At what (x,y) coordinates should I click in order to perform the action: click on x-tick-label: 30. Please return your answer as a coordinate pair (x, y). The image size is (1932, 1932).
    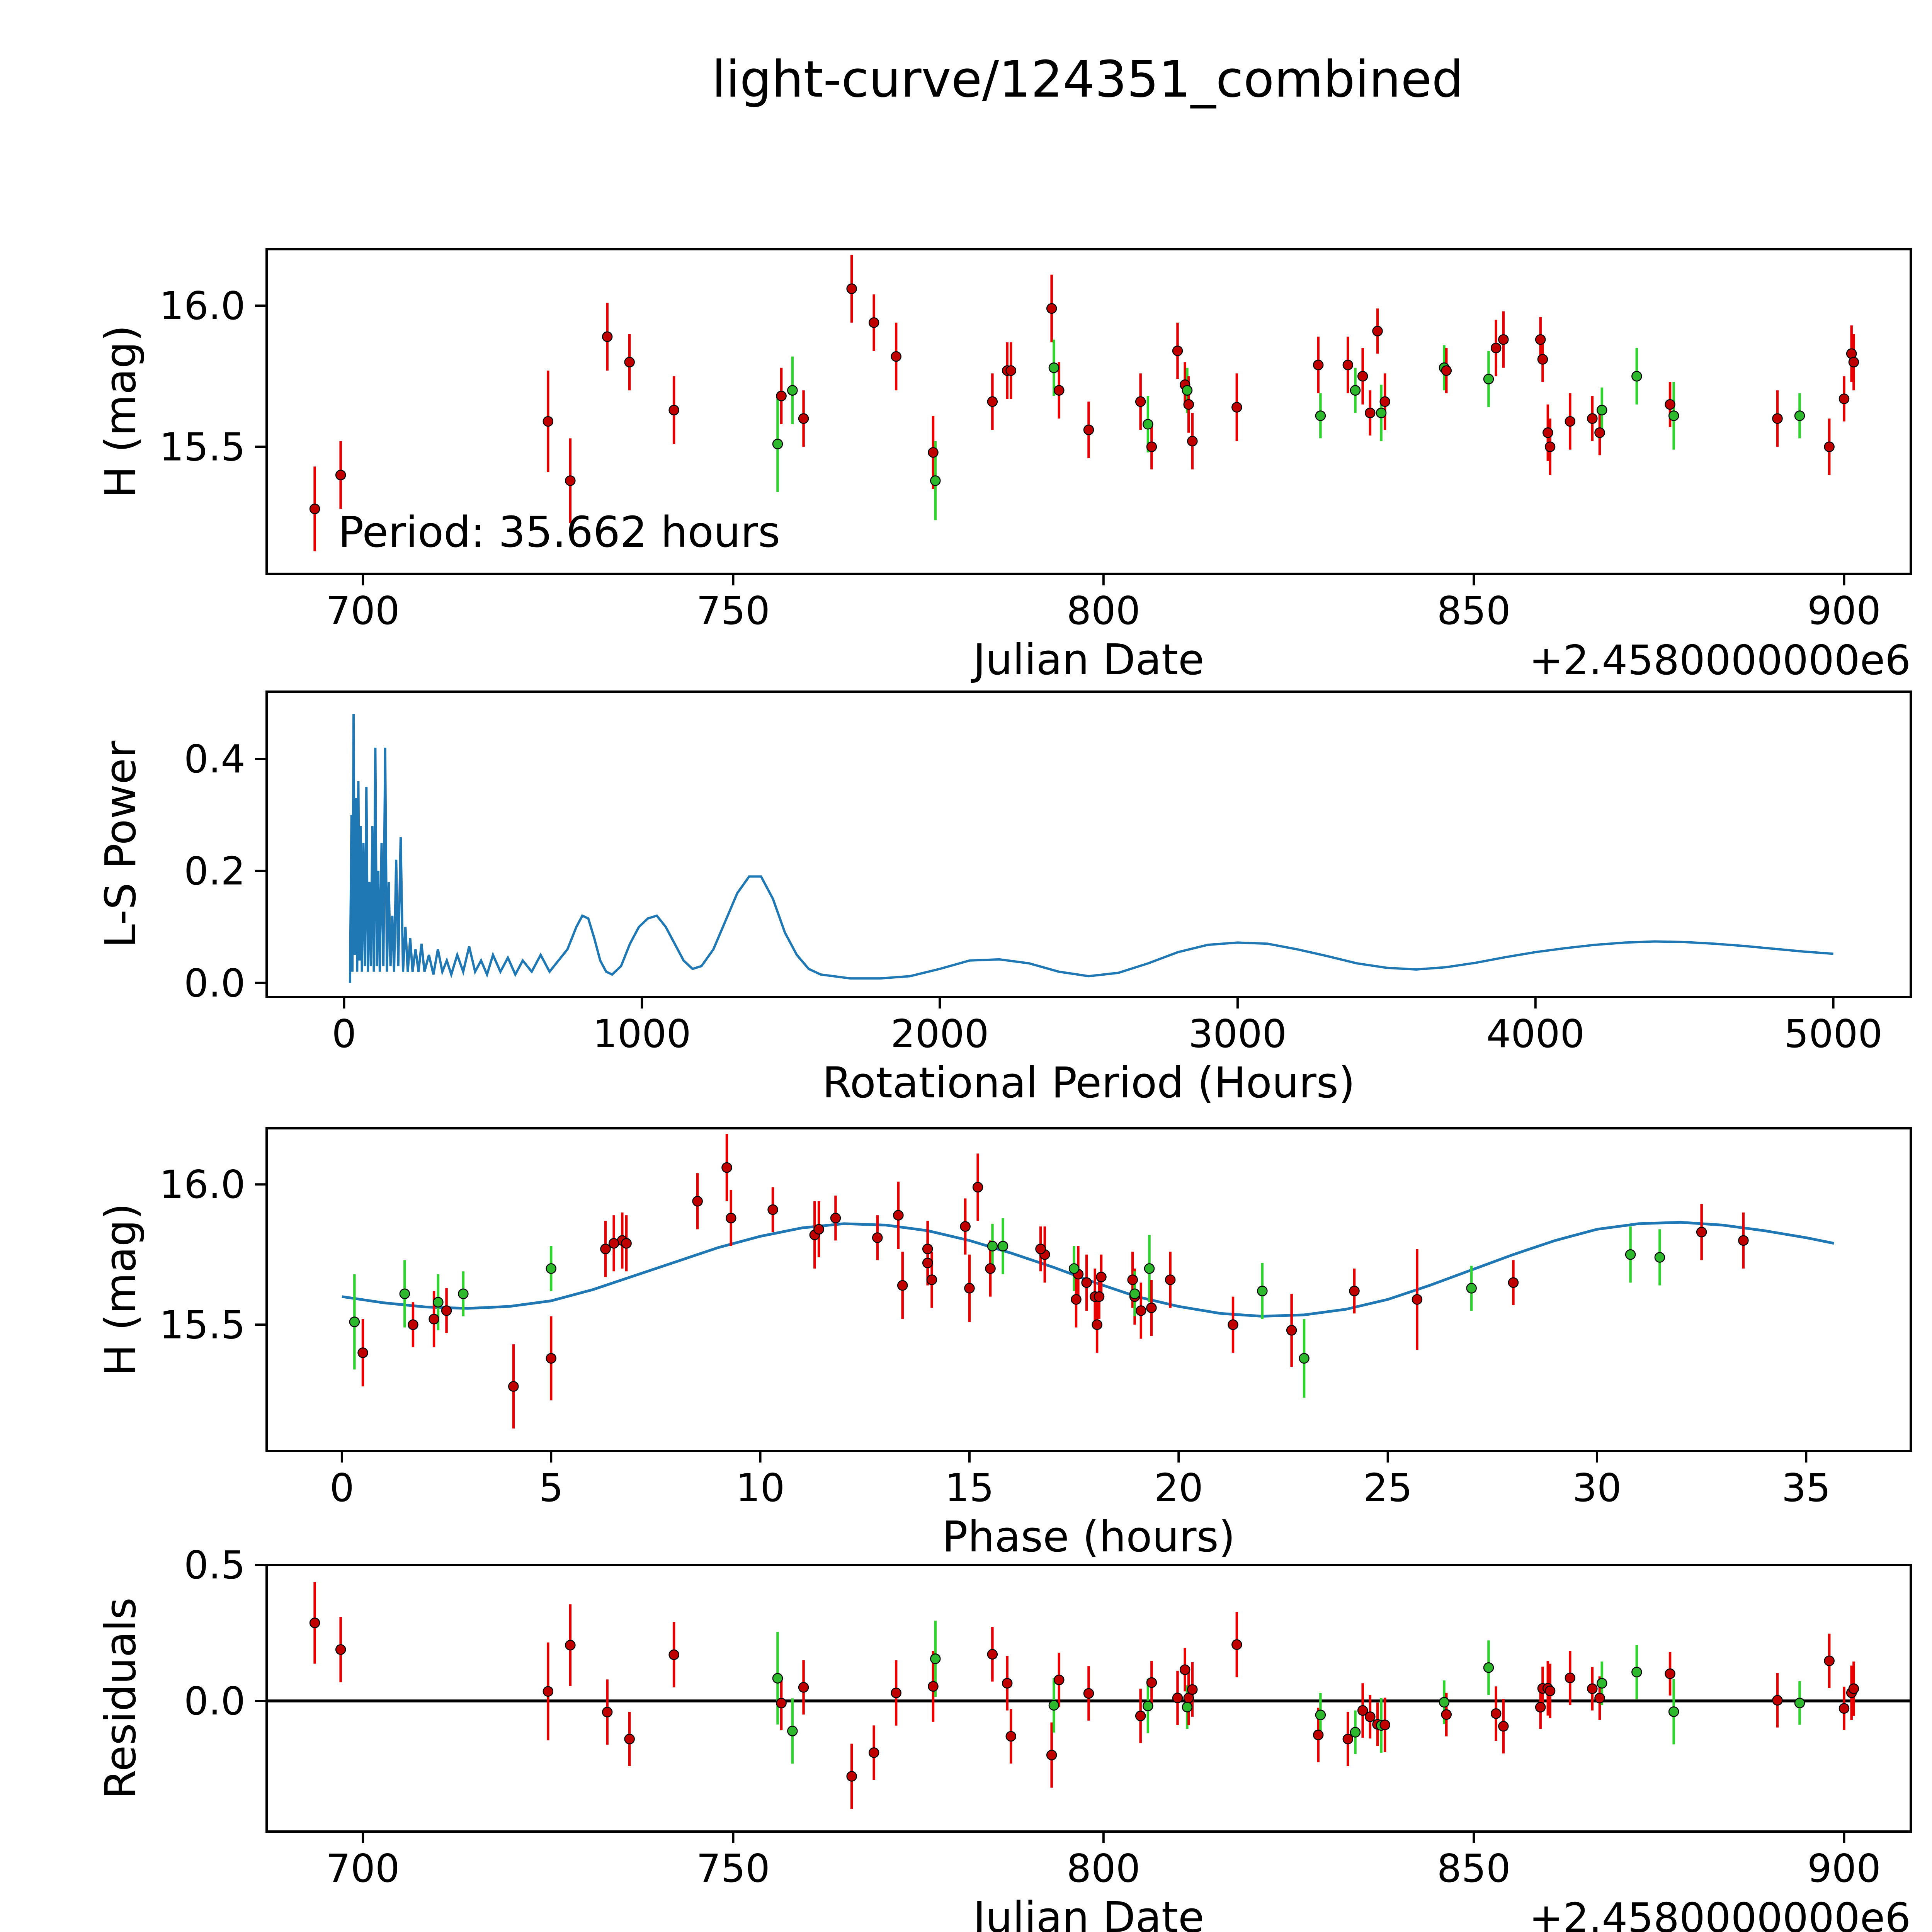
    Looking at the image, I should click on (1597, 1488).